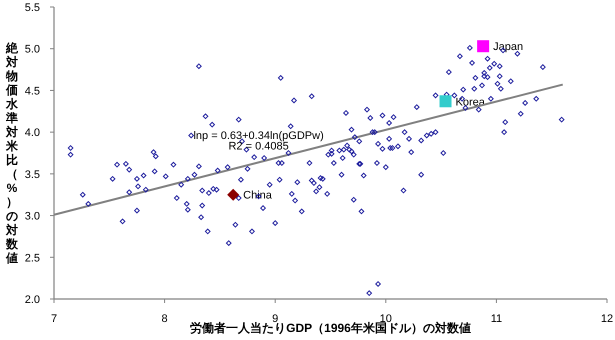  What do you see at coordinates (32, 174) in the screenshot?
I see `y-tick-label: 3.5` at bounding box center [32, 174].